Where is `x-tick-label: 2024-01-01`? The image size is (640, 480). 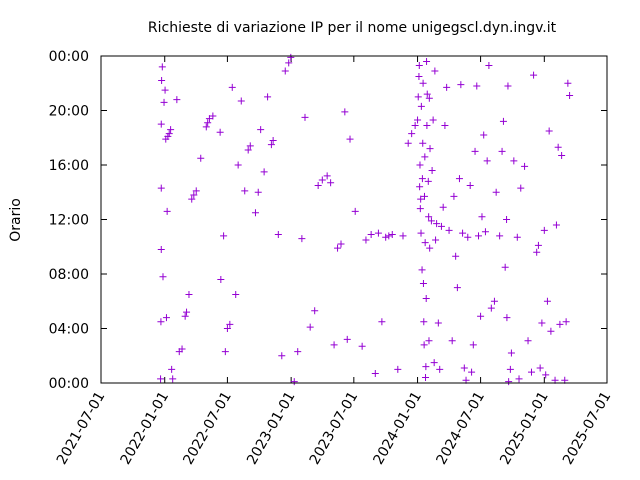 x-tick-label: 2024-01-01 is located at coordinates (397, 428).